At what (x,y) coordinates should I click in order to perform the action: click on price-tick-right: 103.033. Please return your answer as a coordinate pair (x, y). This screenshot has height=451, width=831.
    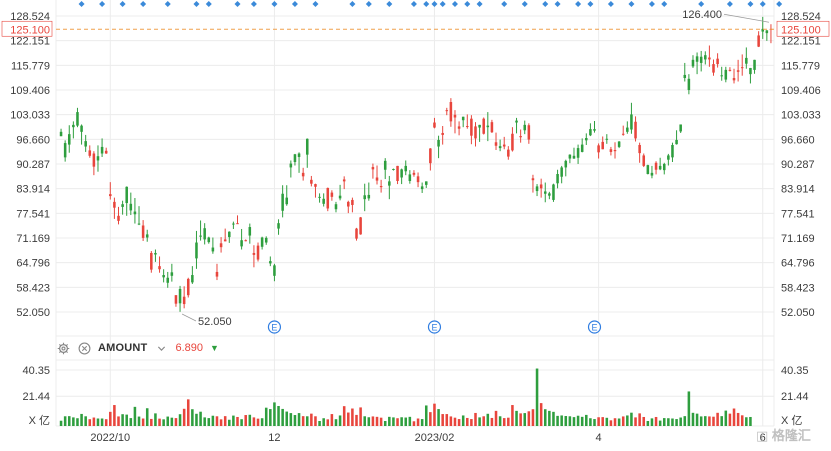
    Looking at the image, I should click on (801, 116).